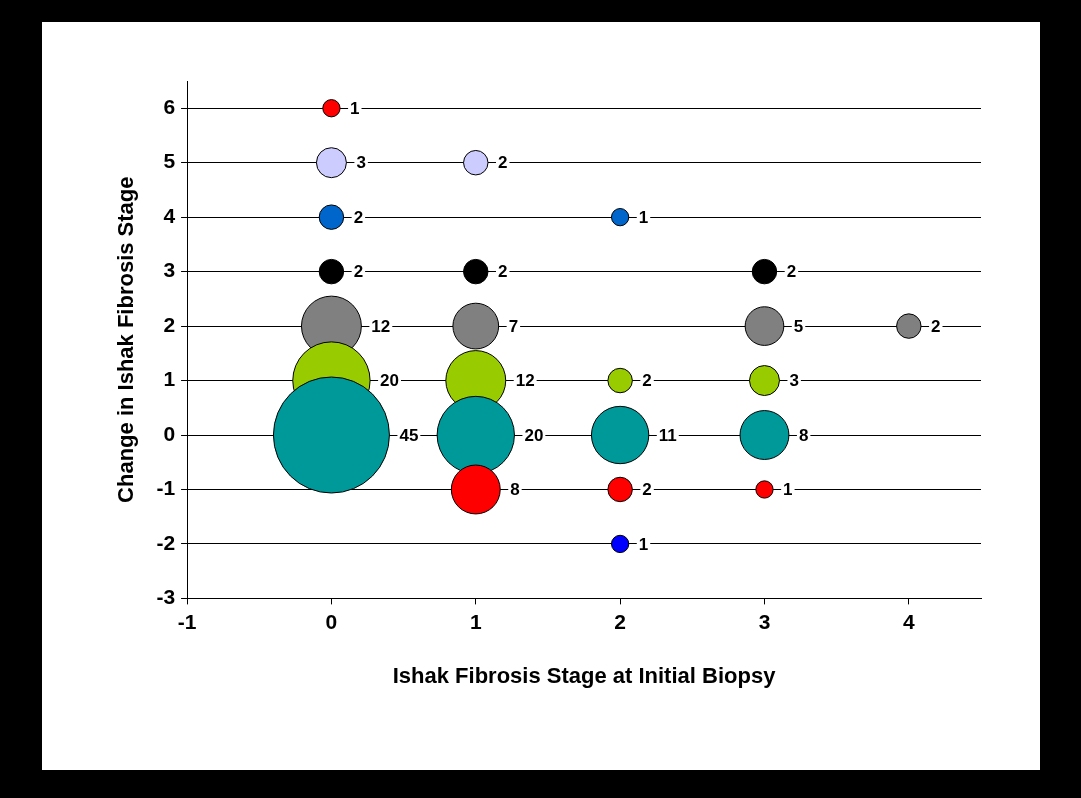 This screenshot has height=798, width=1081. Describe the element at coordinates (169, 270) in the screenshot. I see `y-tick-label: 3` at that location.